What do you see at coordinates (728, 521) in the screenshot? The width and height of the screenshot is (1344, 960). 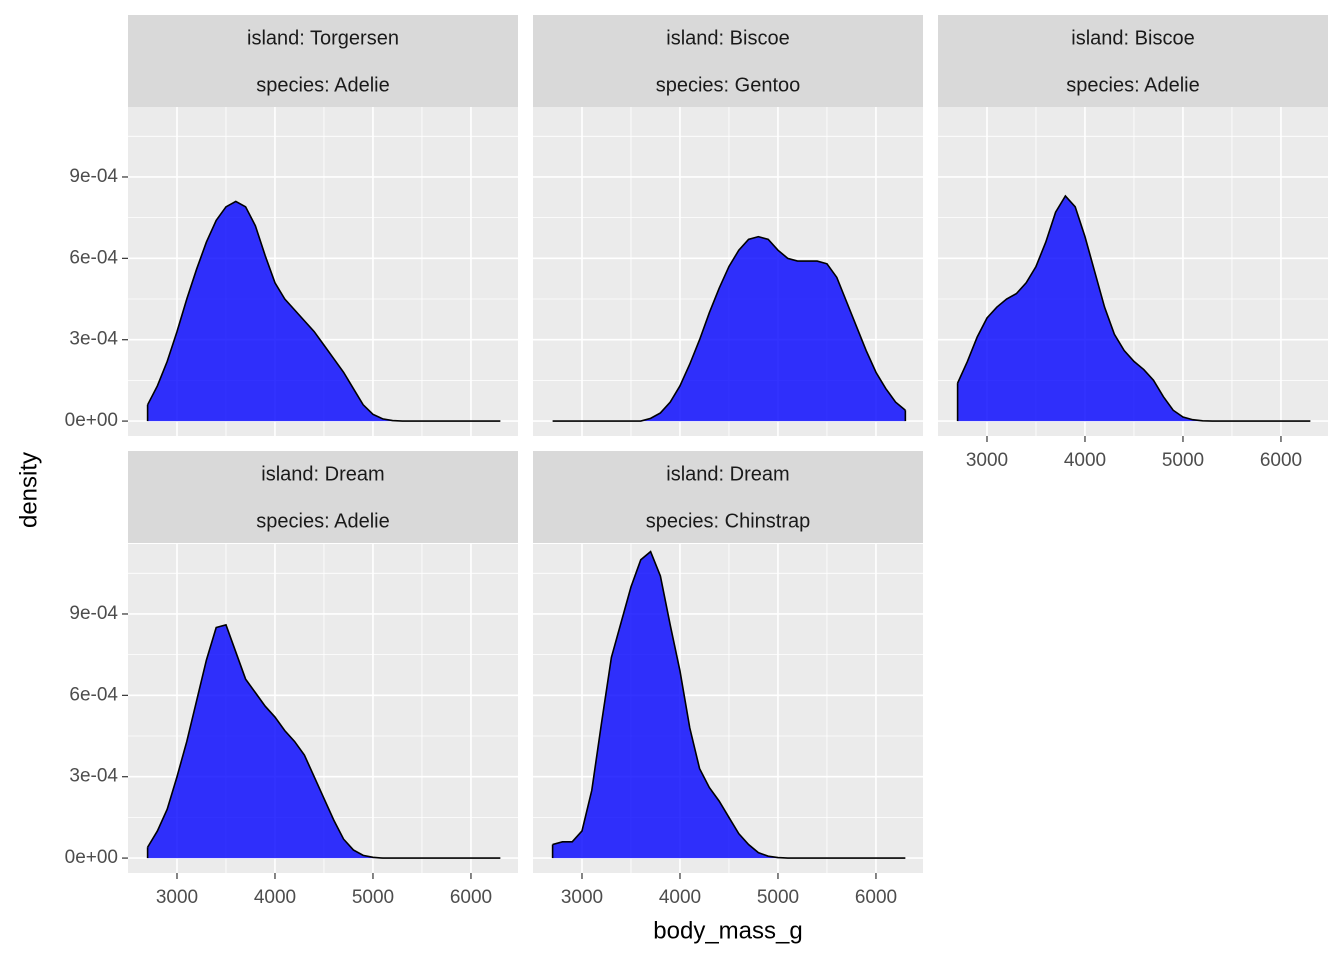 I see `strip-label: species: Chinstrap` at bounding box center [728, 521].